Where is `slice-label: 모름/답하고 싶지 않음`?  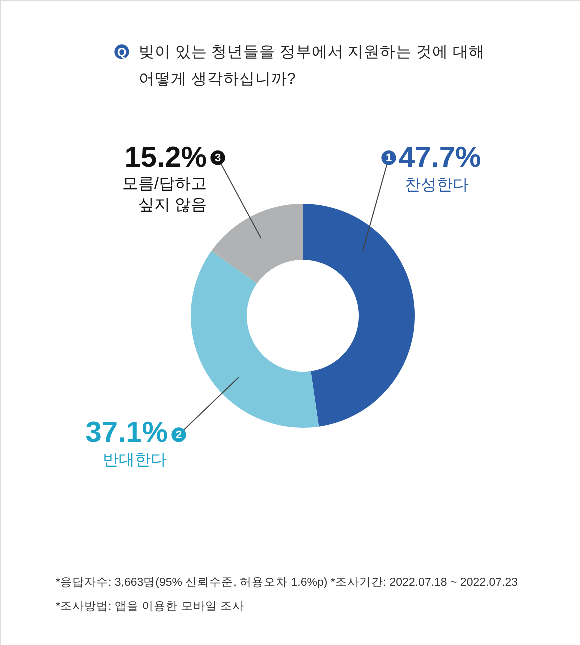 slice-label: 모름/답하고 싶지 않음 is located at coordinates (164, 195).